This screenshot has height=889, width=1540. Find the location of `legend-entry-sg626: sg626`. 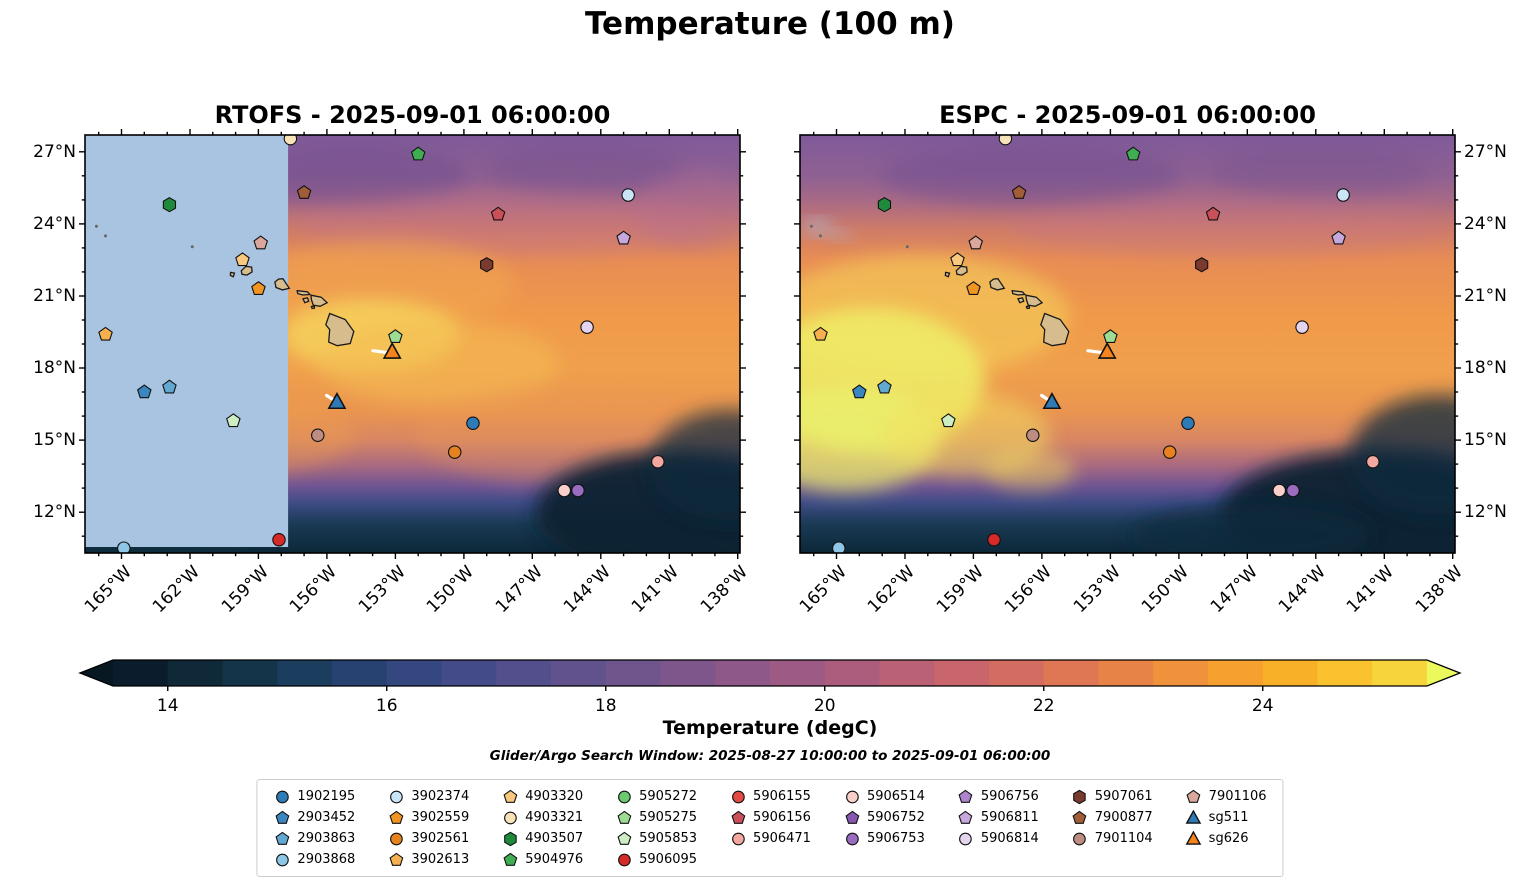

legend-entry-sg626: sg626 is located at coordinates (1226, 838).